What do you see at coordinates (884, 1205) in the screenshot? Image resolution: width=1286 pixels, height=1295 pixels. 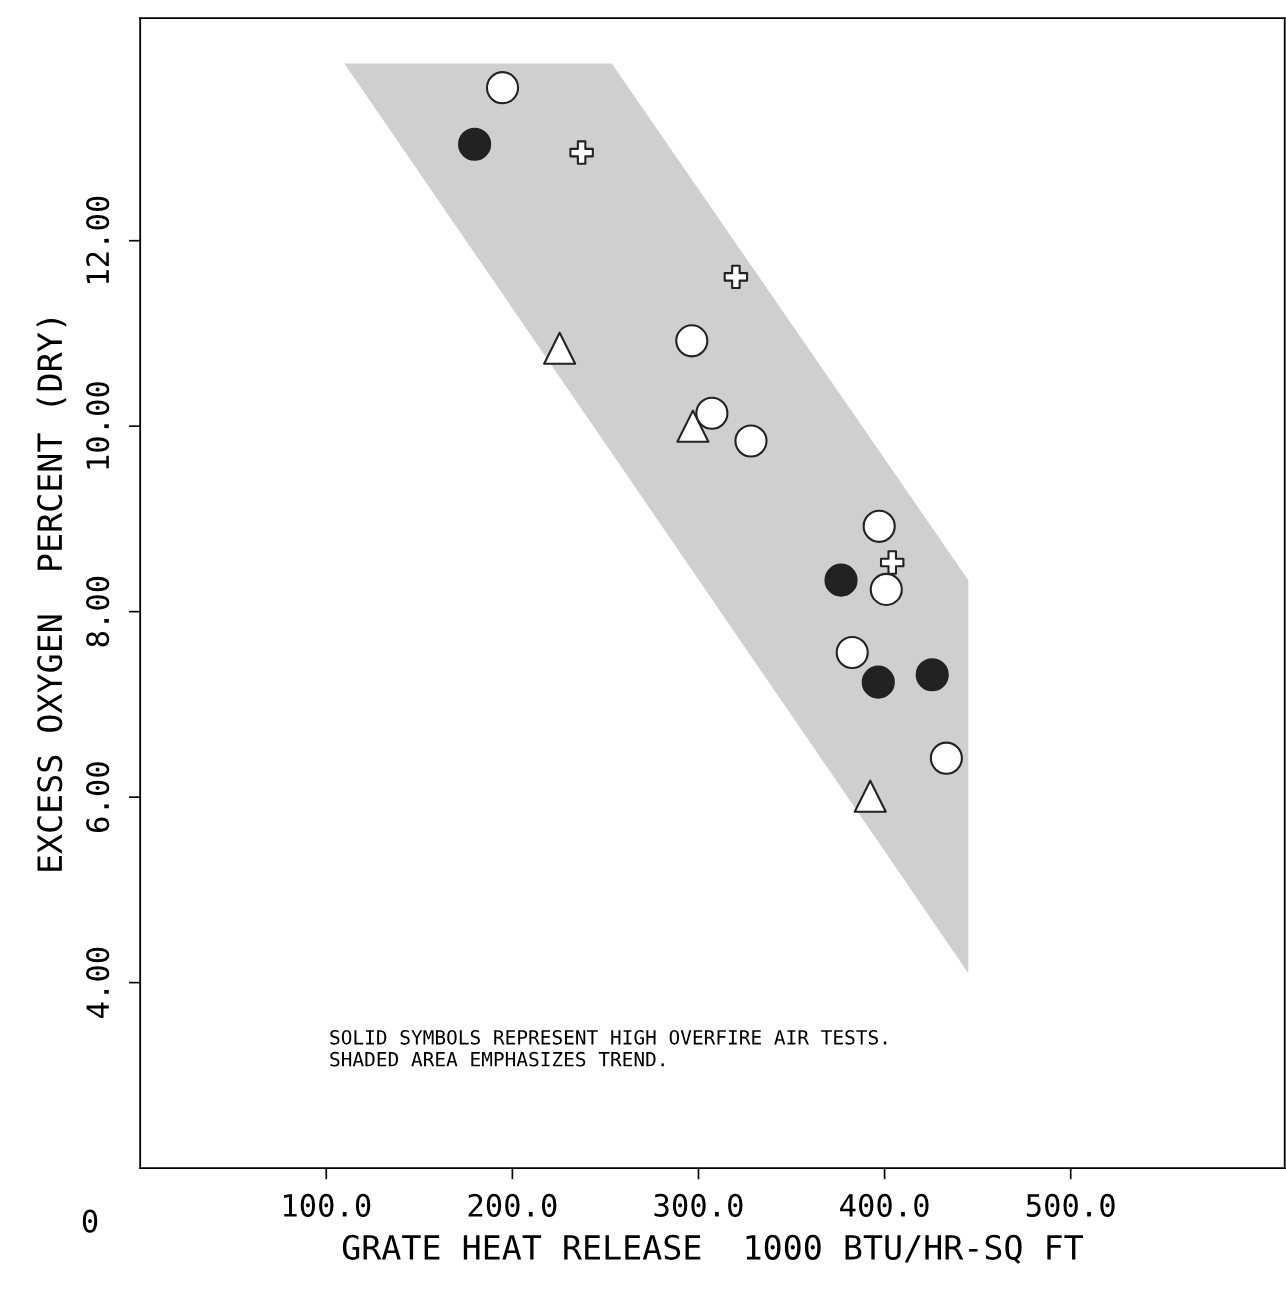 I see `x-tick-label: 400.0` at bounding box center [884, 1205].